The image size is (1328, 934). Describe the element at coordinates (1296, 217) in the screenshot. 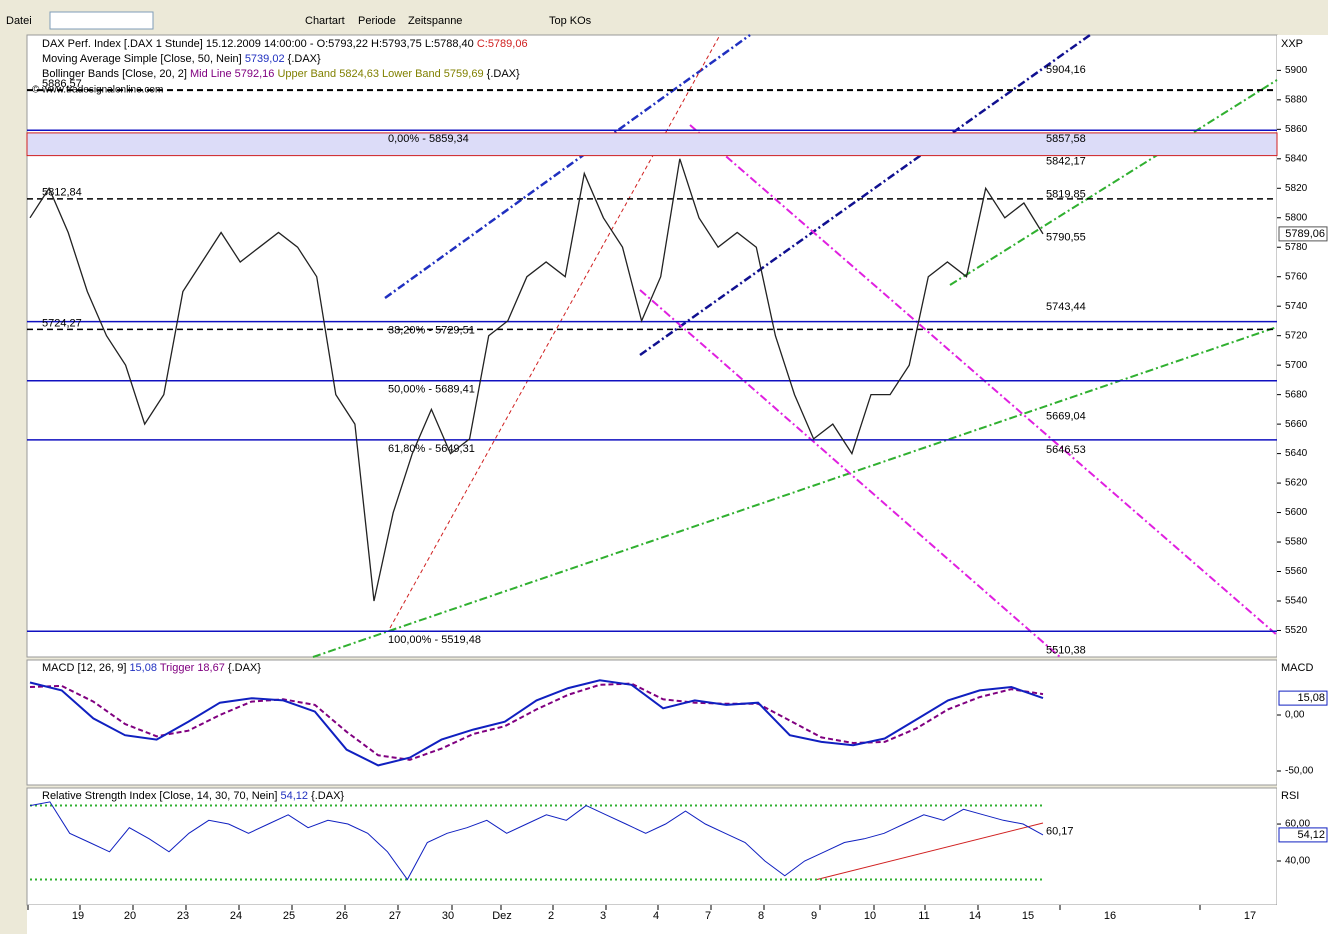

I see `y-tick-label: 5800` at that location.